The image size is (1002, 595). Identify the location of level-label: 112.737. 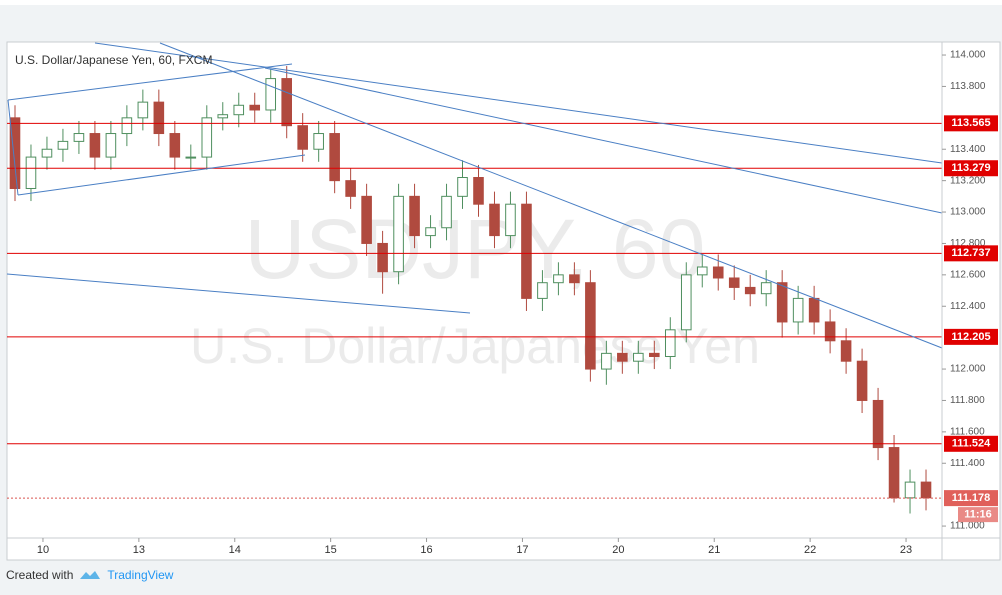
(970, 253).